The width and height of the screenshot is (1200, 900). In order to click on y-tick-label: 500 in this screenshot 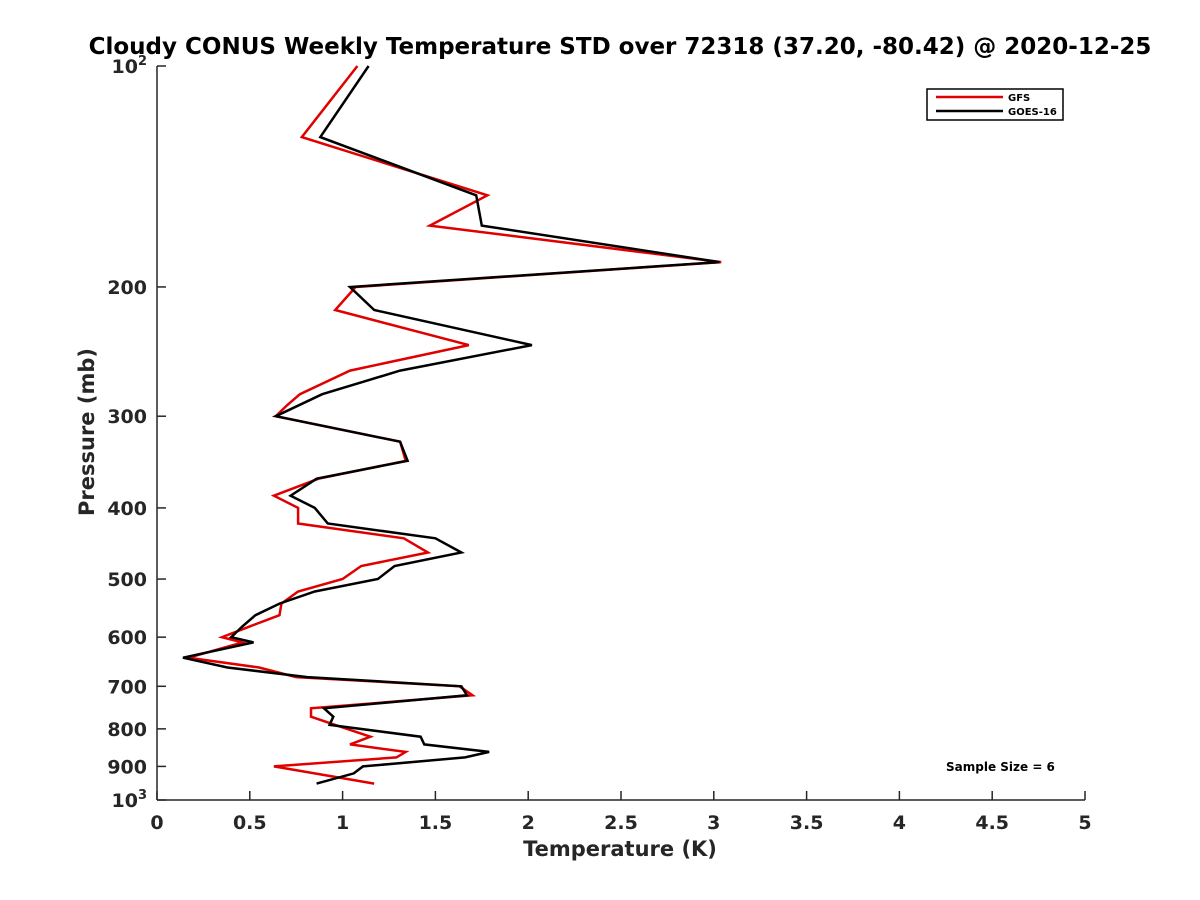, I will do `click(127, 580)`.